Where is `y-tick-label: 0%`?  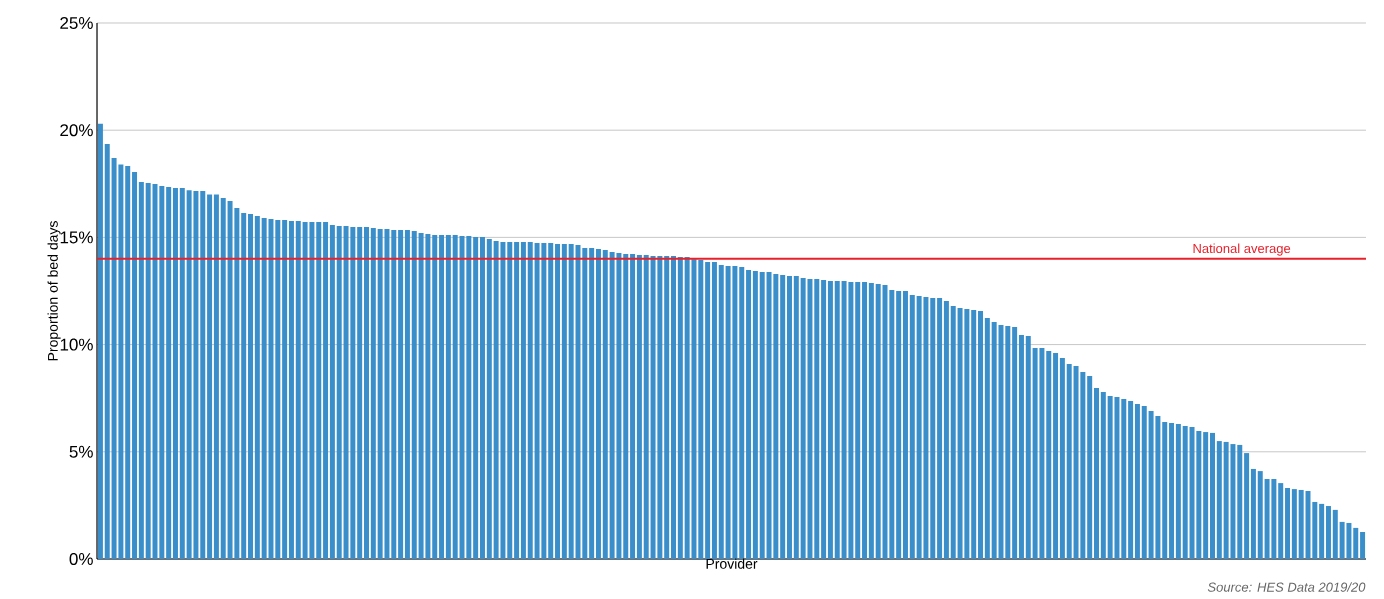
y-tick-label: 0% is located at coordinates (81, 559).